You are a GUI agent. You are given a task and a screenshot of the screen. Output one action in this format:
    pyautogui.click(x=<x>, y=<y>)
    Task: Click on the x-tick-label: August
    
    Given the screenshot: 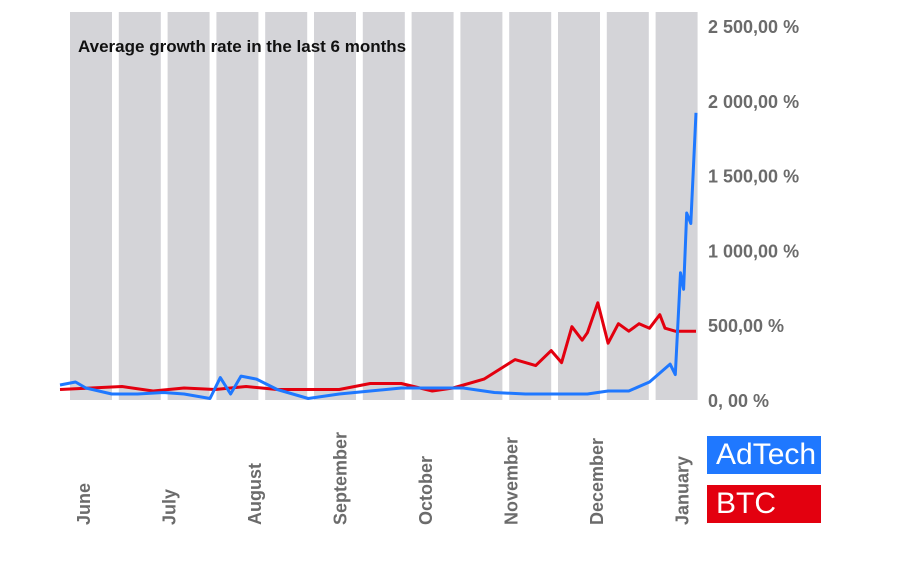 What is the action you would take?
    pyautogui.click(x=255, y=494)
    